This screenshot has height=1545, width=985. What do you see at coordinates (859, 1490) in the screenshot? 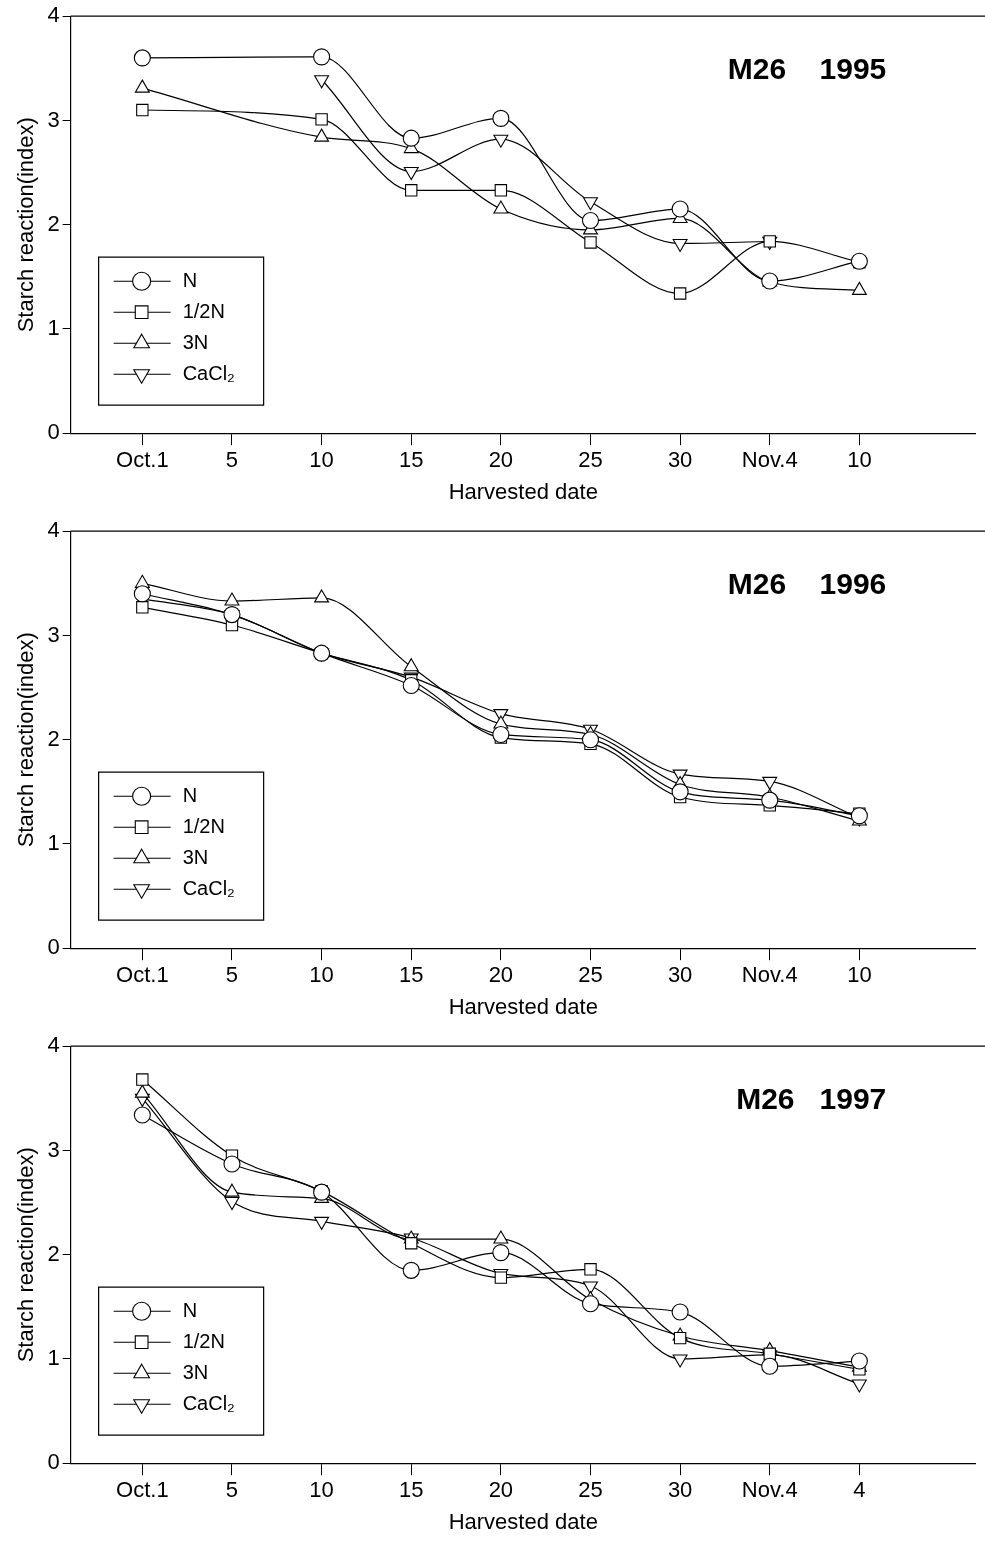
I see `x-tick-label: 4` at bounding box center [859, 1490].